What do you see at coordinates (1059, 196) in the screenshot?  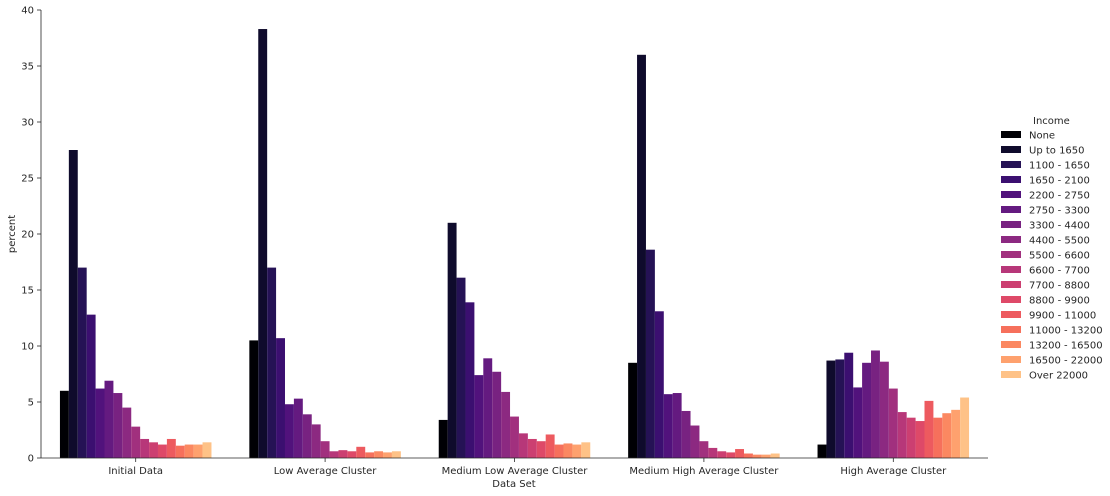 I see `legend-label: 2200 - 2750` at bounding box center [1059, 196].